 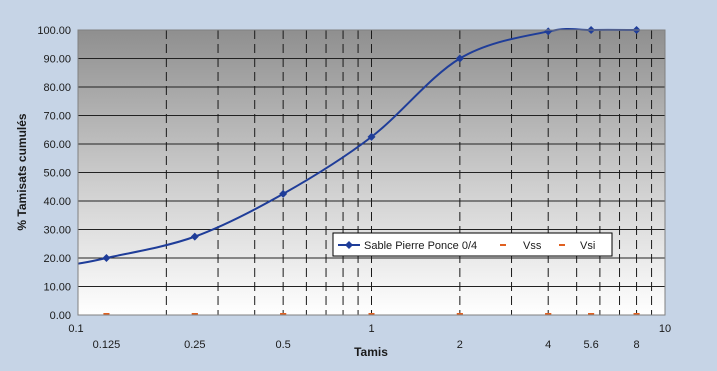 What do you see at coordinates (282, 345) in the screenshot?
I see `x-tick-label-sieve: 0.5` at bounding box center [282, 345].